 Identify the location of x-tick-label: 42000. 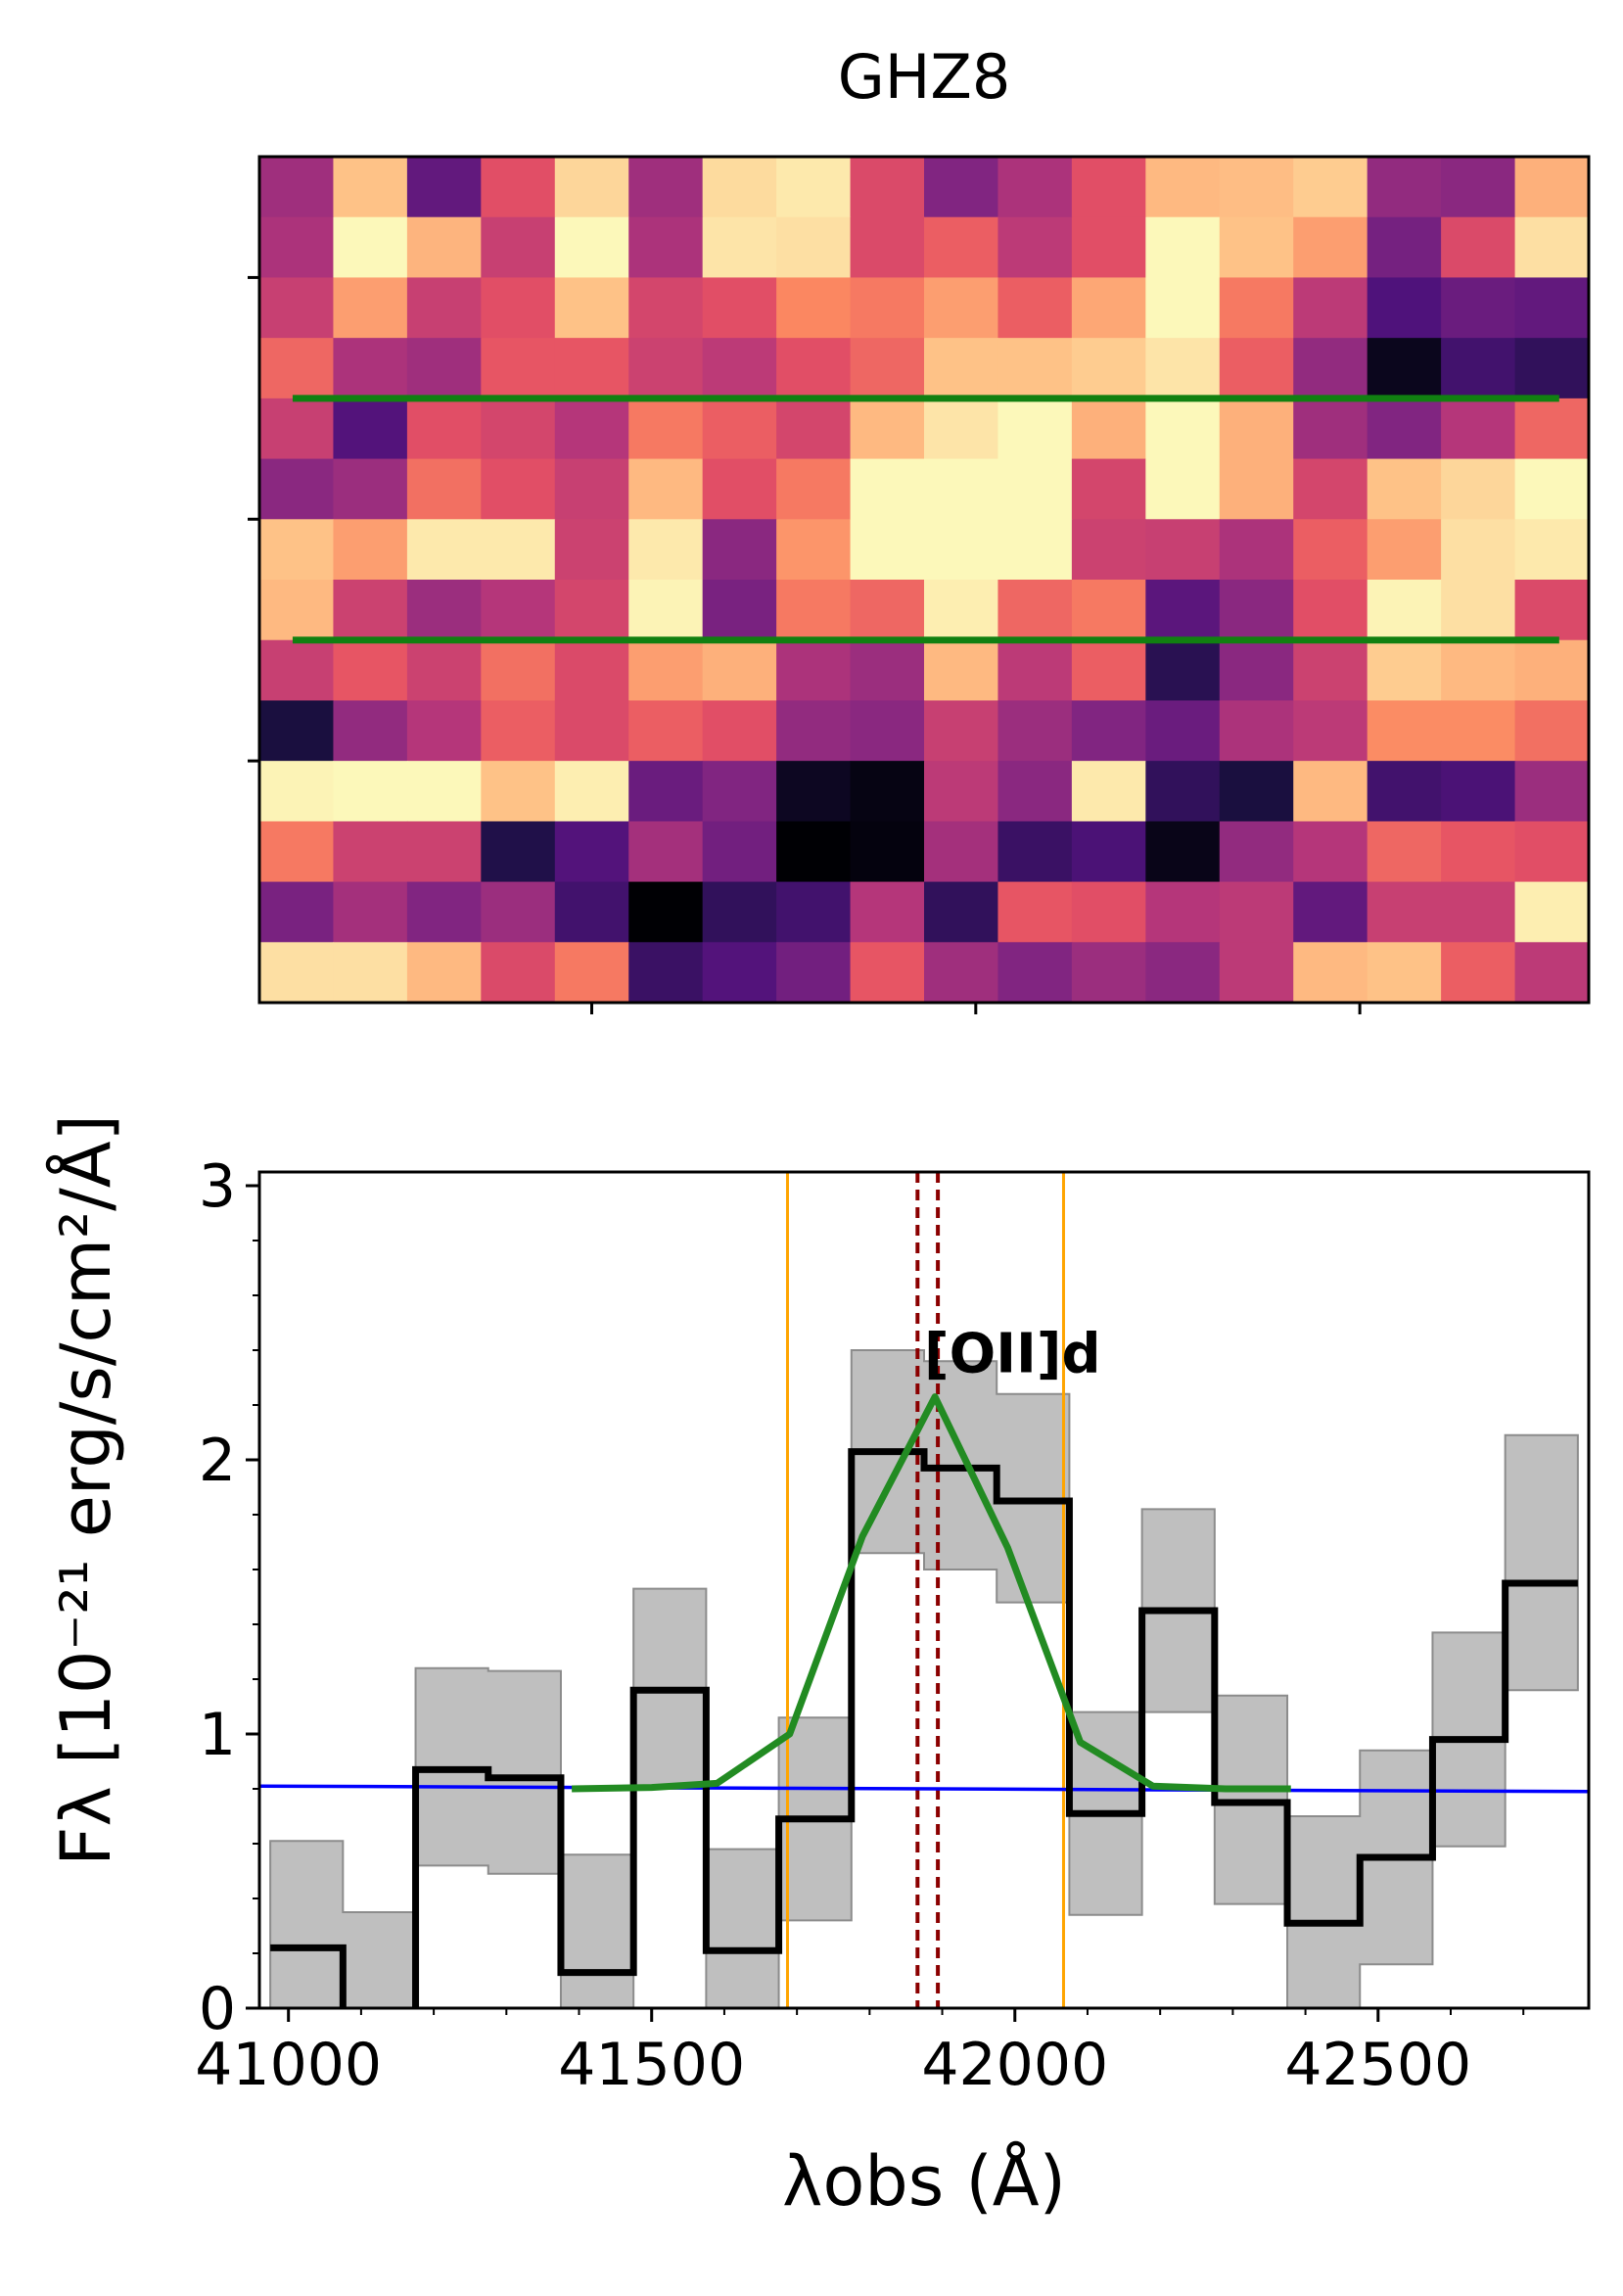
(1014, 2065).